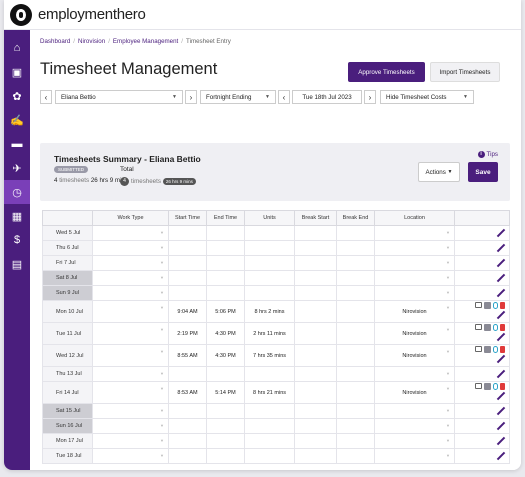  Describe the element at coordinates (465, 72) in the screenshot. I see `import-timesheets-button: Import Timesheets` at that location.